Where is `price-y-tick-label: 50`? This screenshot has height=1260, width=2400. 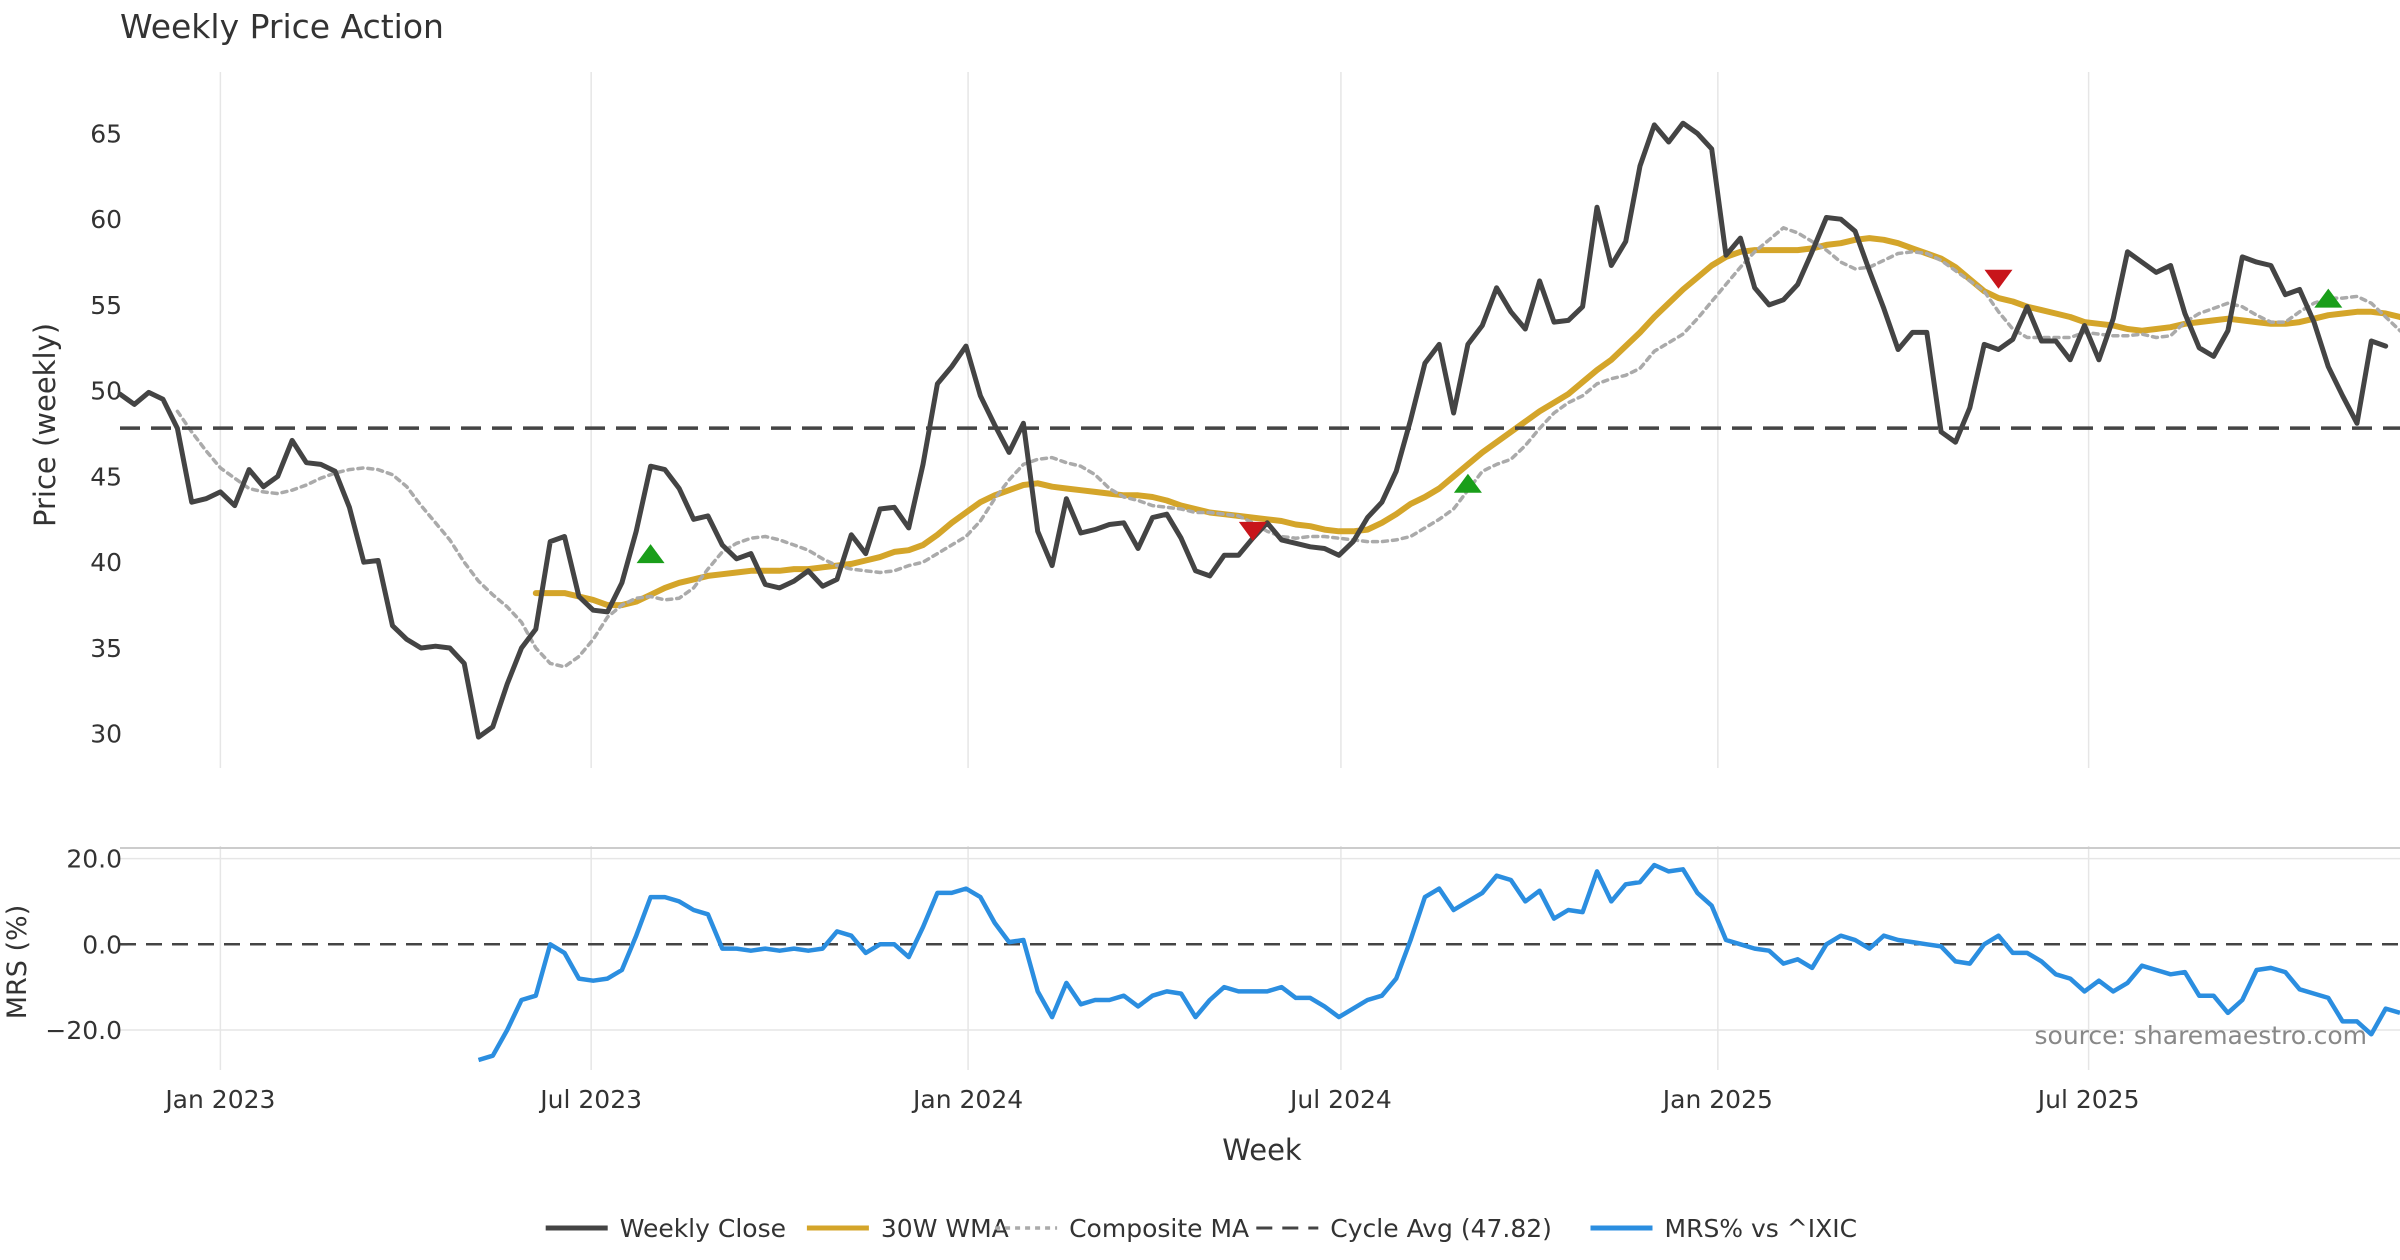 price-y-tick-label: 50 is located at coordinates (106, 391).